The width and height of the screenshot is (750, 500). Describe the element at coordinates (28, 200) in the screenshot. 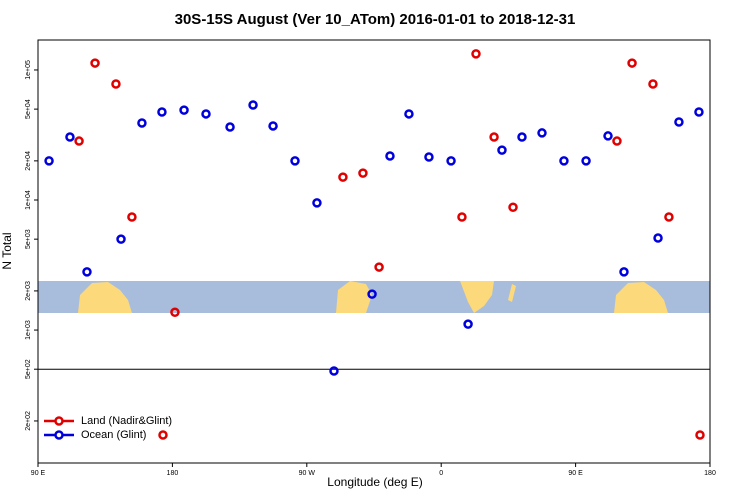

I see `y-tick-label: 1e+04` at that location.